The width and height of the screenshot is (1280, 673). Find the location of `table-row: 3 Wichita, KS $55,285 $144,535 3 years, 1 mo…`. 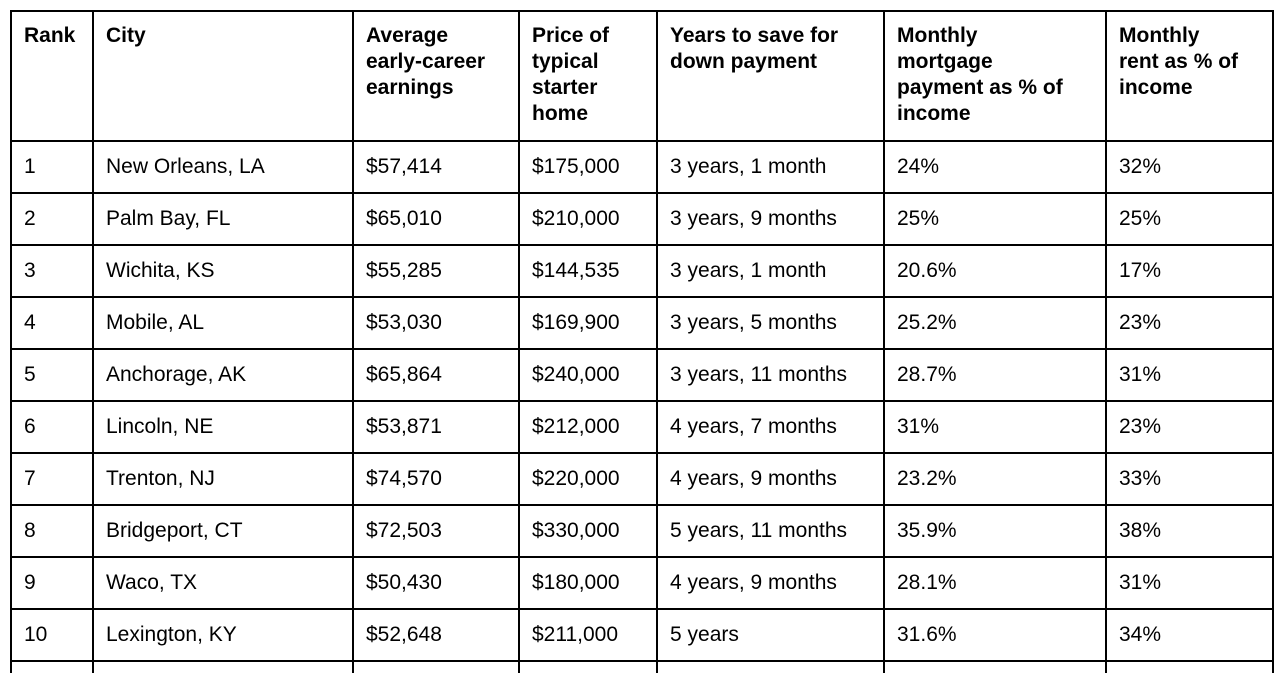

table-row: 3 Wichita, KS $55,285 $144,535 3 years, 1 mo… is located at coordinates (642, 271).